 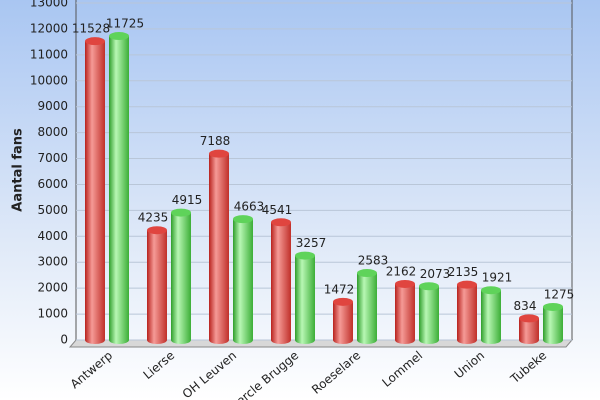 I want to click on data-label: 4541, so click(x=277, y=210).